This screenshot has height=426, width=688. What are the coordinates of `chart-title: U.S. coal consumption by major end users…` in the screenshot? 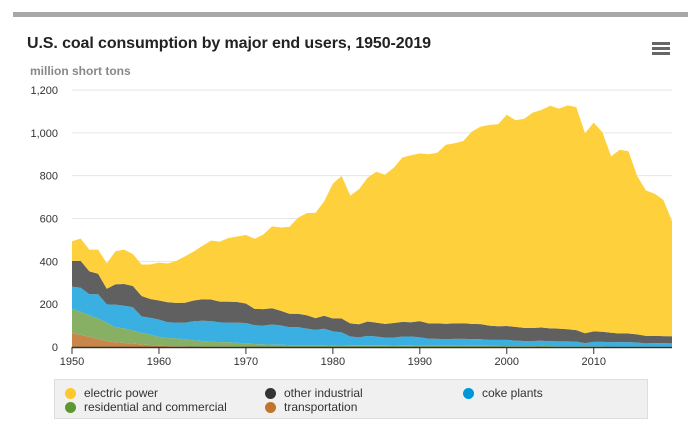 It's located at (229, 43).